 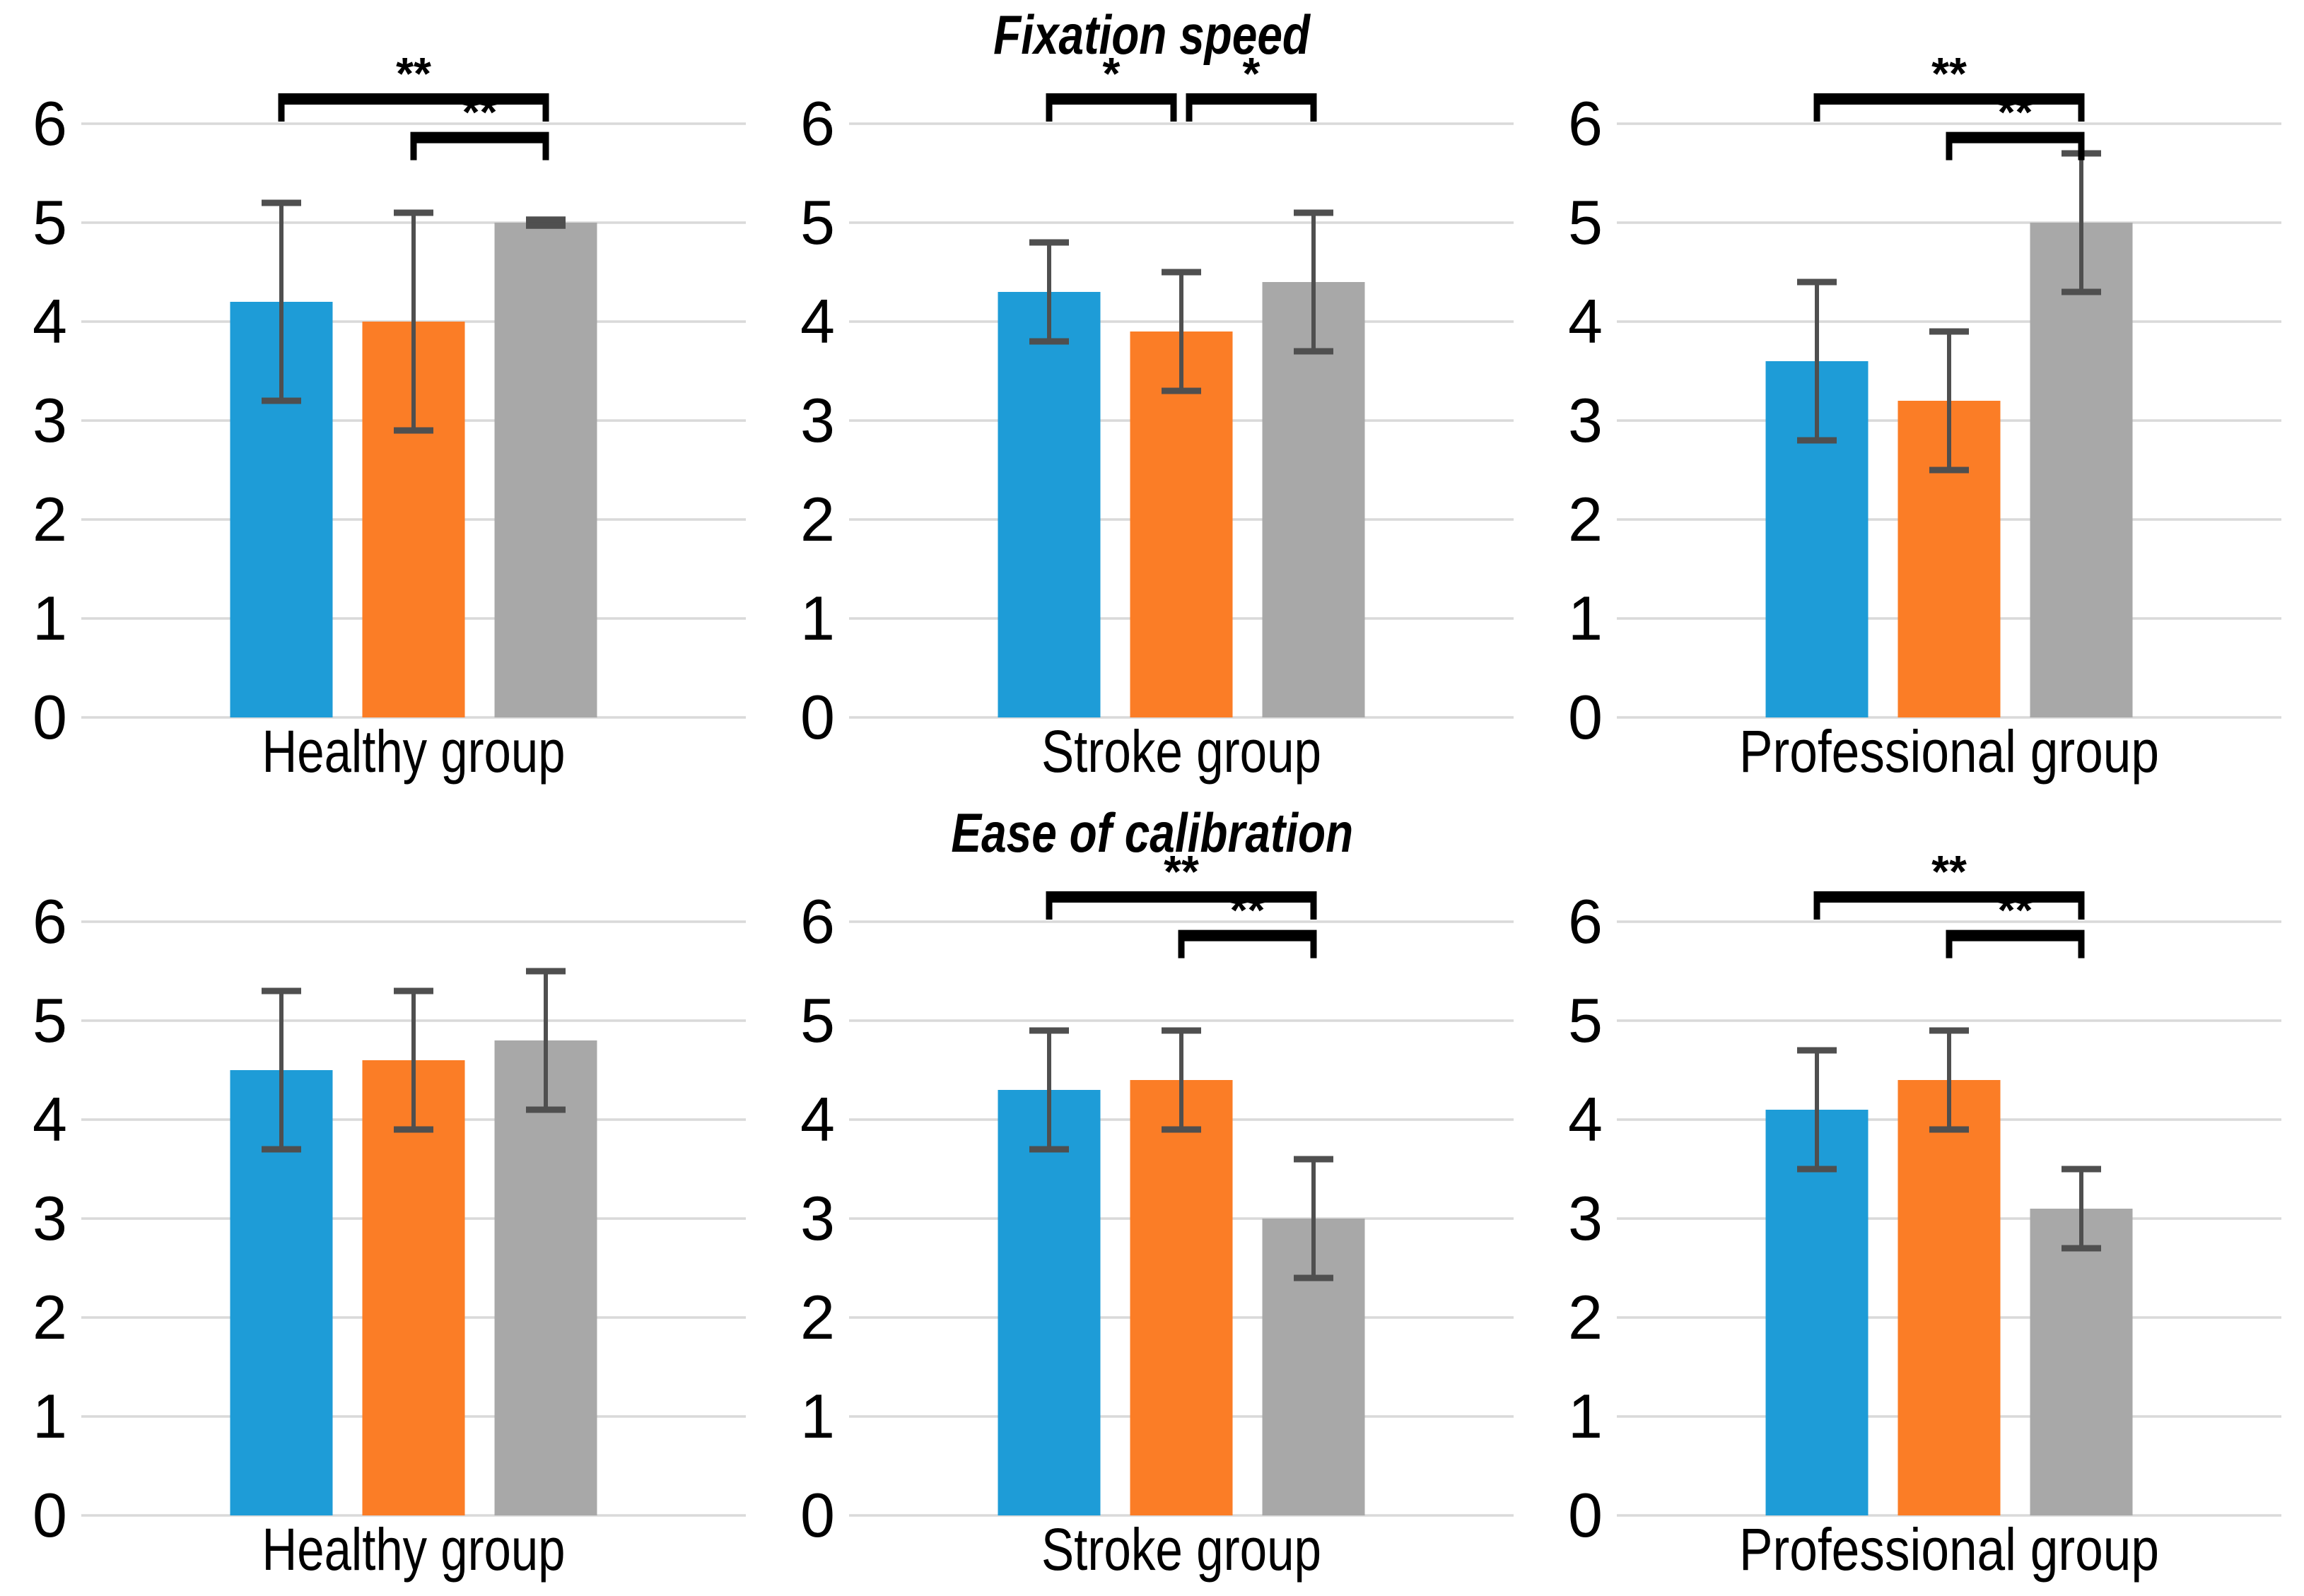 I want to click on panel-fixation-healthy-group: 0 1 2 3 4 5 6 ** ** Healthy group, so click(x=390, y=416).